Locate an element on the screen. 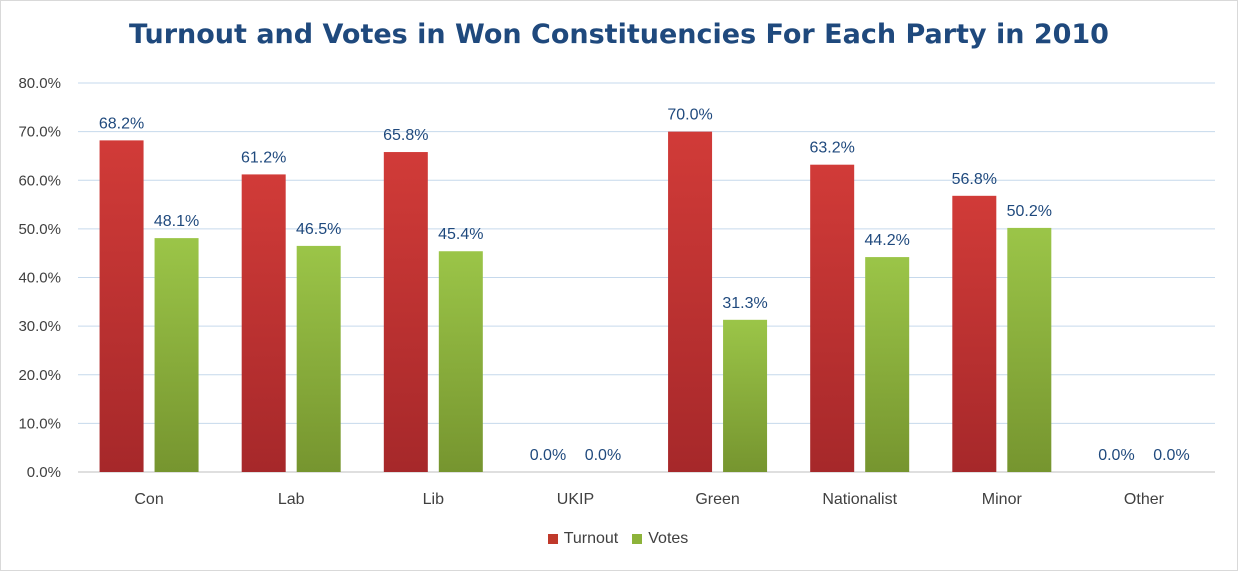 This screenshot has width=1238, height=571. legend-label-votes: Votes is located at coordinates (668, 538).